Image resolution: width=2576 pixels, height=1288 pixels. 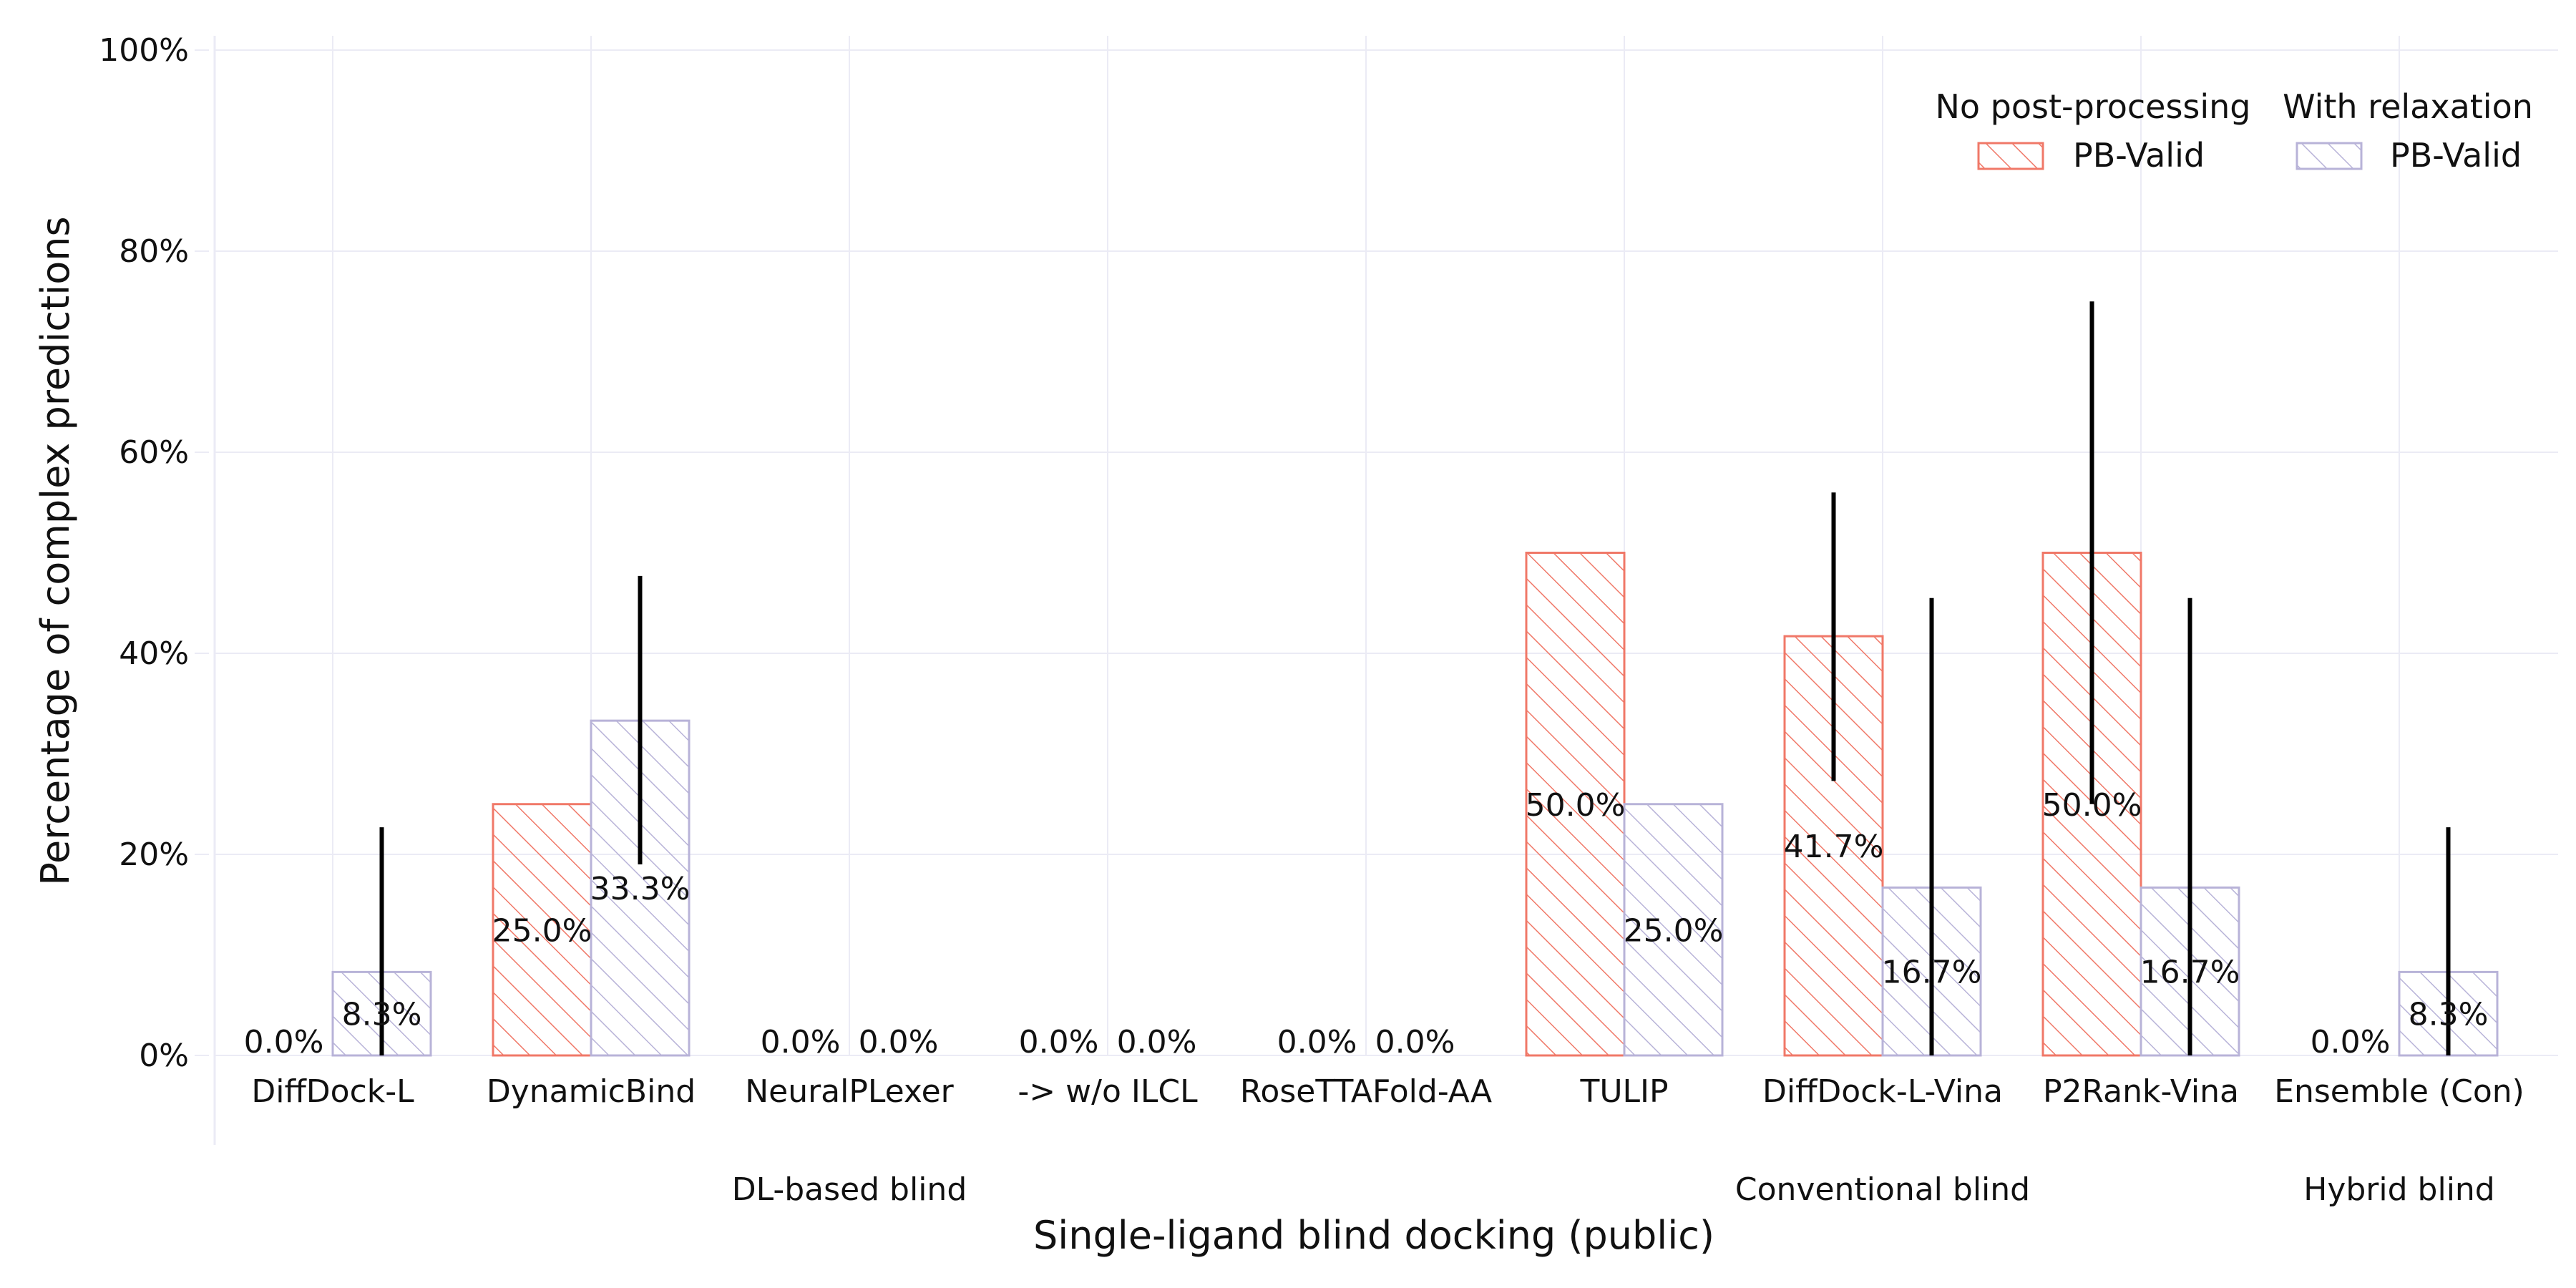 I want to click on y-axis: 0% 20% 40% 60% 80% 100%, so click(x=154, y=553).